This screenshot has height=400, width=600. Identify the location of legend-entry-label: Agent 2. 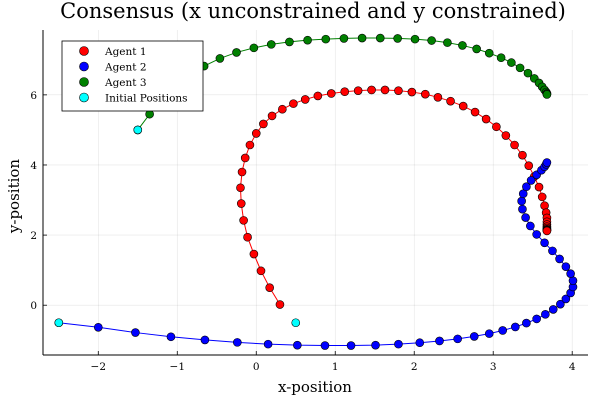
(125, 68).